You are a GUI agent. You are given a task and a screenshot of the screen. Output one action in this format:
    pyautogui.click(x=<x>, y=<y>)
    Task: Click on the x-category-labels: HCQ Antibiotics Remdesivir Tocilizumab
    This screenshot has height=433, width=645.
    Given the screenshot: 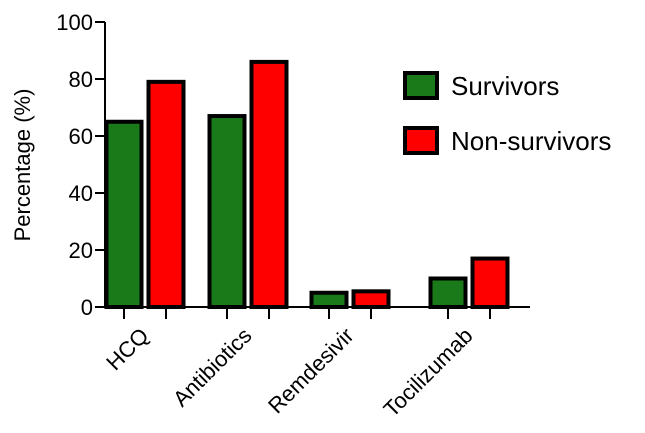 What is the action you would take?
    pyautogui.click(x=289, y=372)
    